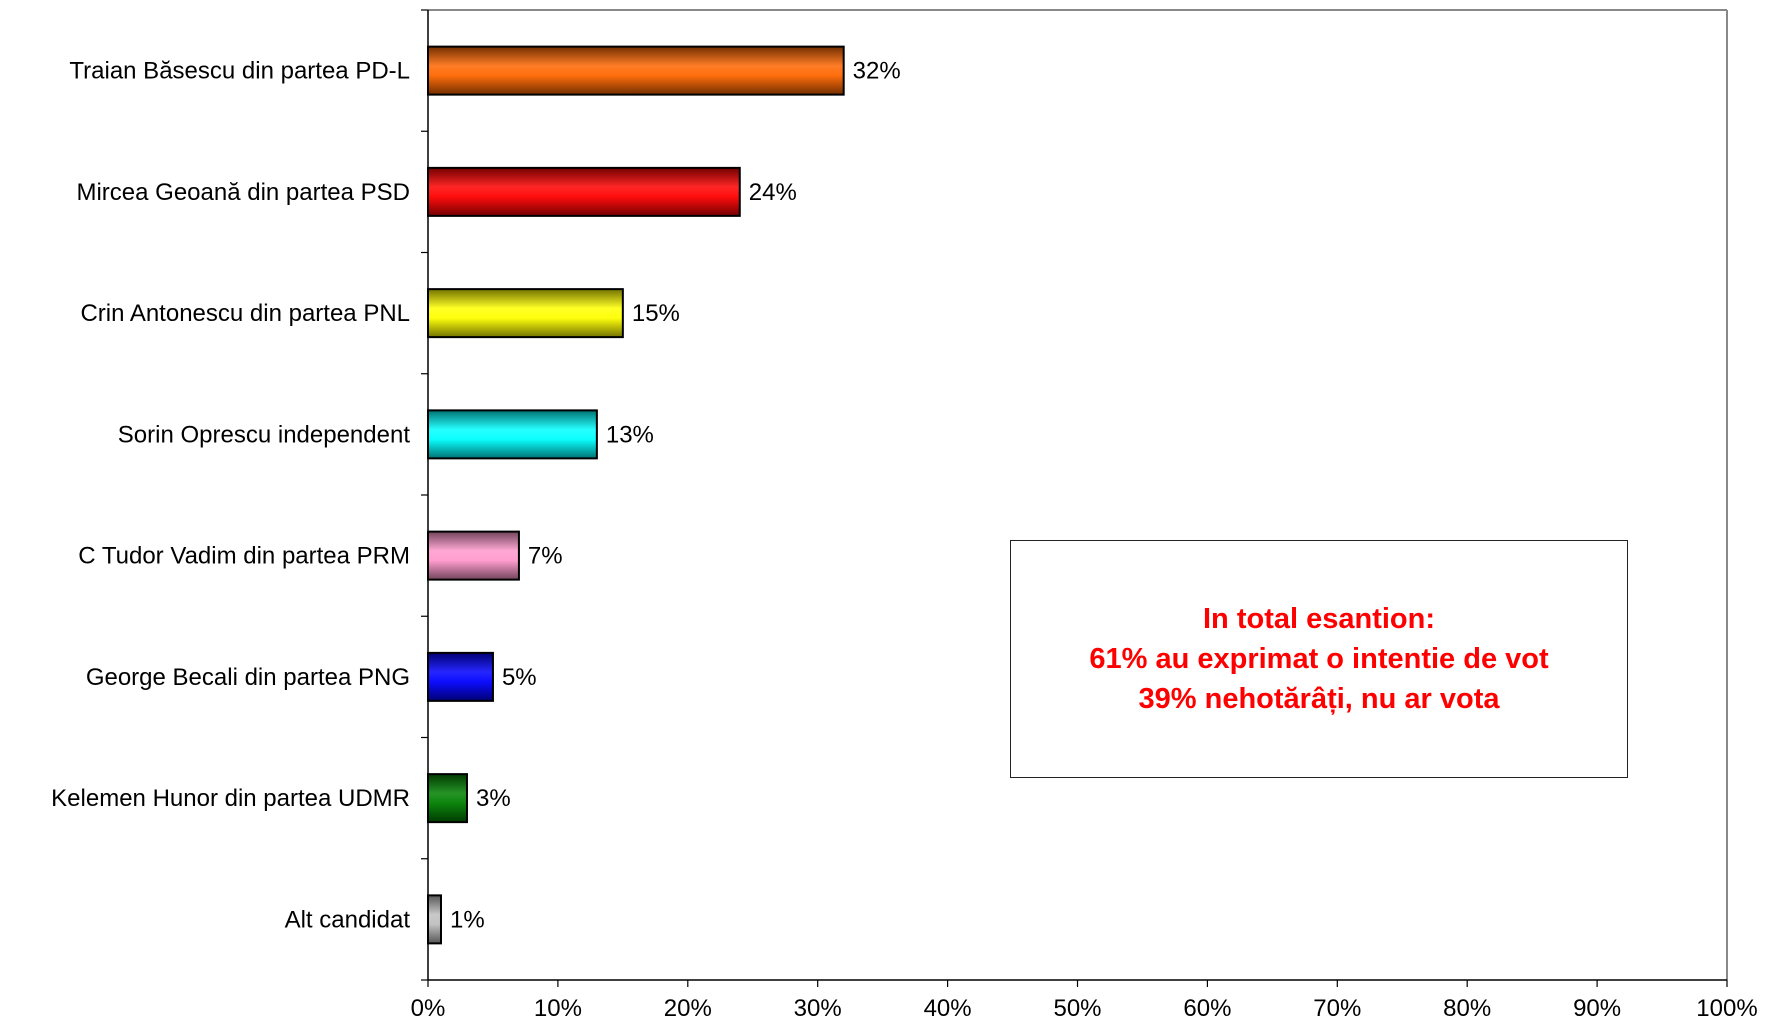 This screenshot has height=1032, width=1766. What do you see at coordinates (243, 192) in the screenshot?
I see `category-label: Mircea Geoană din partea PSD` at bounding box center [243, 192].